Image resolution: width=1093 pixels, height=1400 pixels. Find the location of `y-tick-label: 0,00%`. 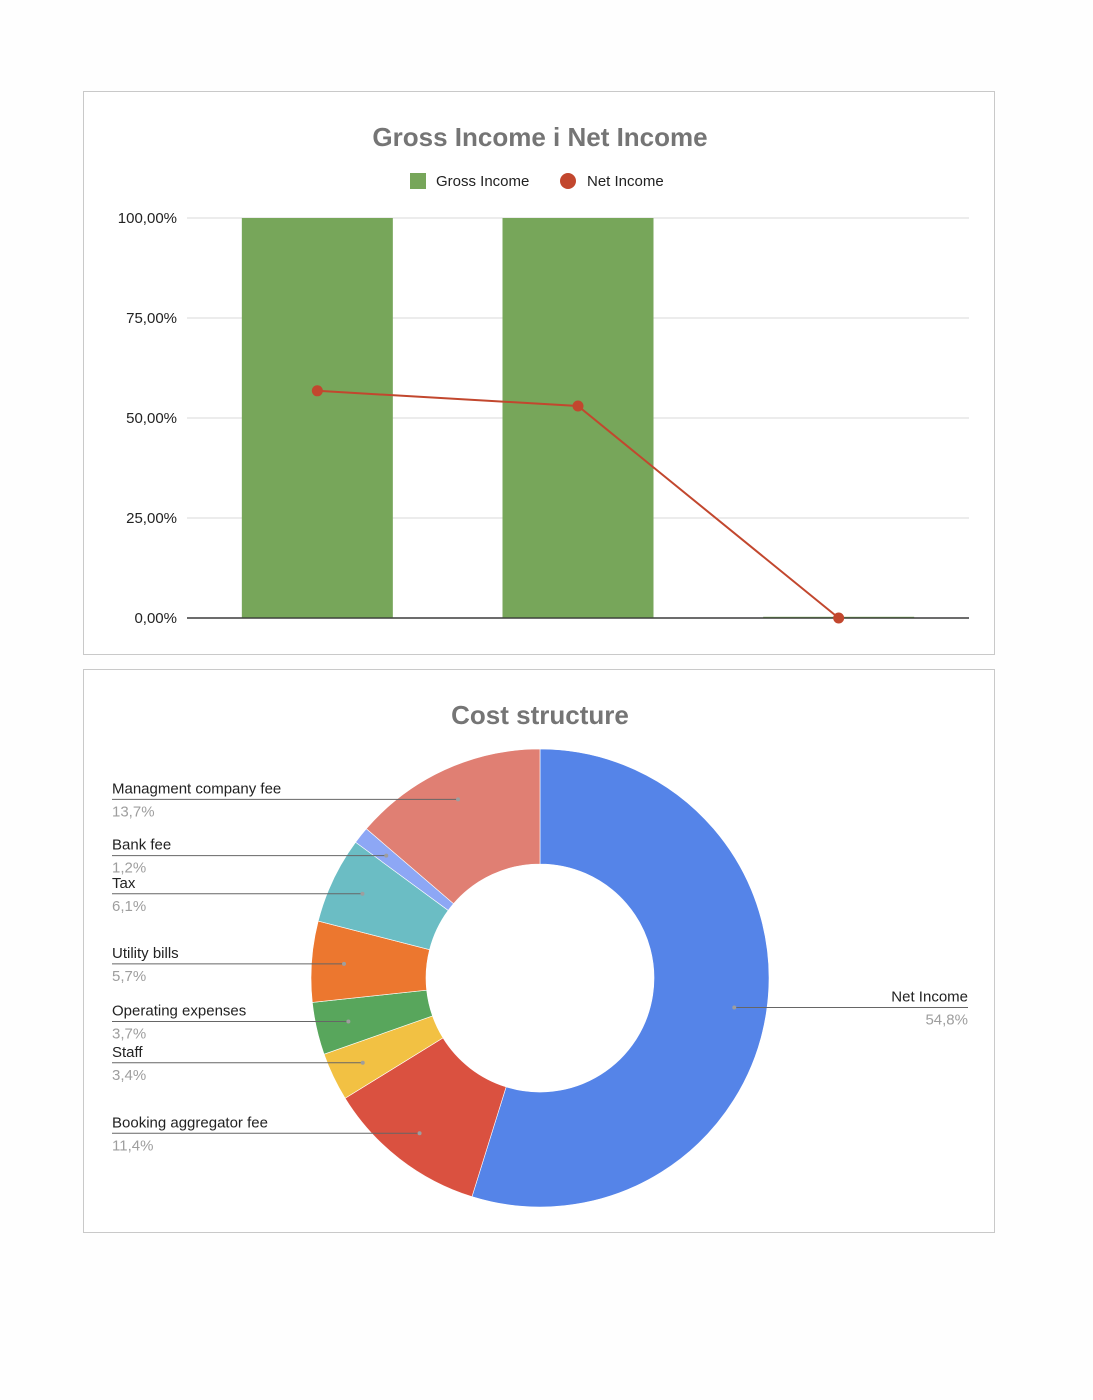

y-tick-label: 0,00% is located at coordinates (155, 618).